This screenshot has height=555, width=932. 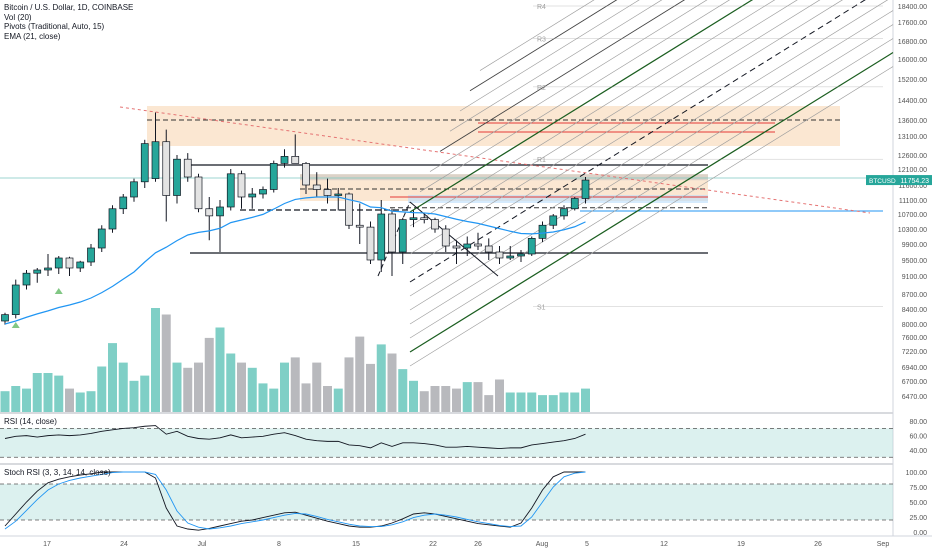 What do you see at coordinates (912, 101) in the screenshot?
I see `price-tick-label: 14400.00` at bounding box center [912, 101].